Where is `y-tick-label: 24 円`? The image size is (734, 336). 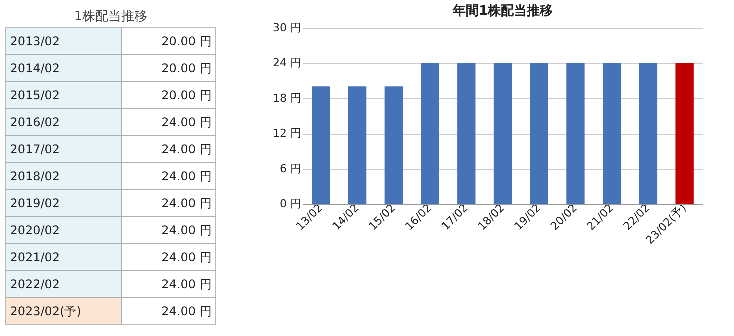
y-tick-label: 24 円 is located at coordinates (287, 63).